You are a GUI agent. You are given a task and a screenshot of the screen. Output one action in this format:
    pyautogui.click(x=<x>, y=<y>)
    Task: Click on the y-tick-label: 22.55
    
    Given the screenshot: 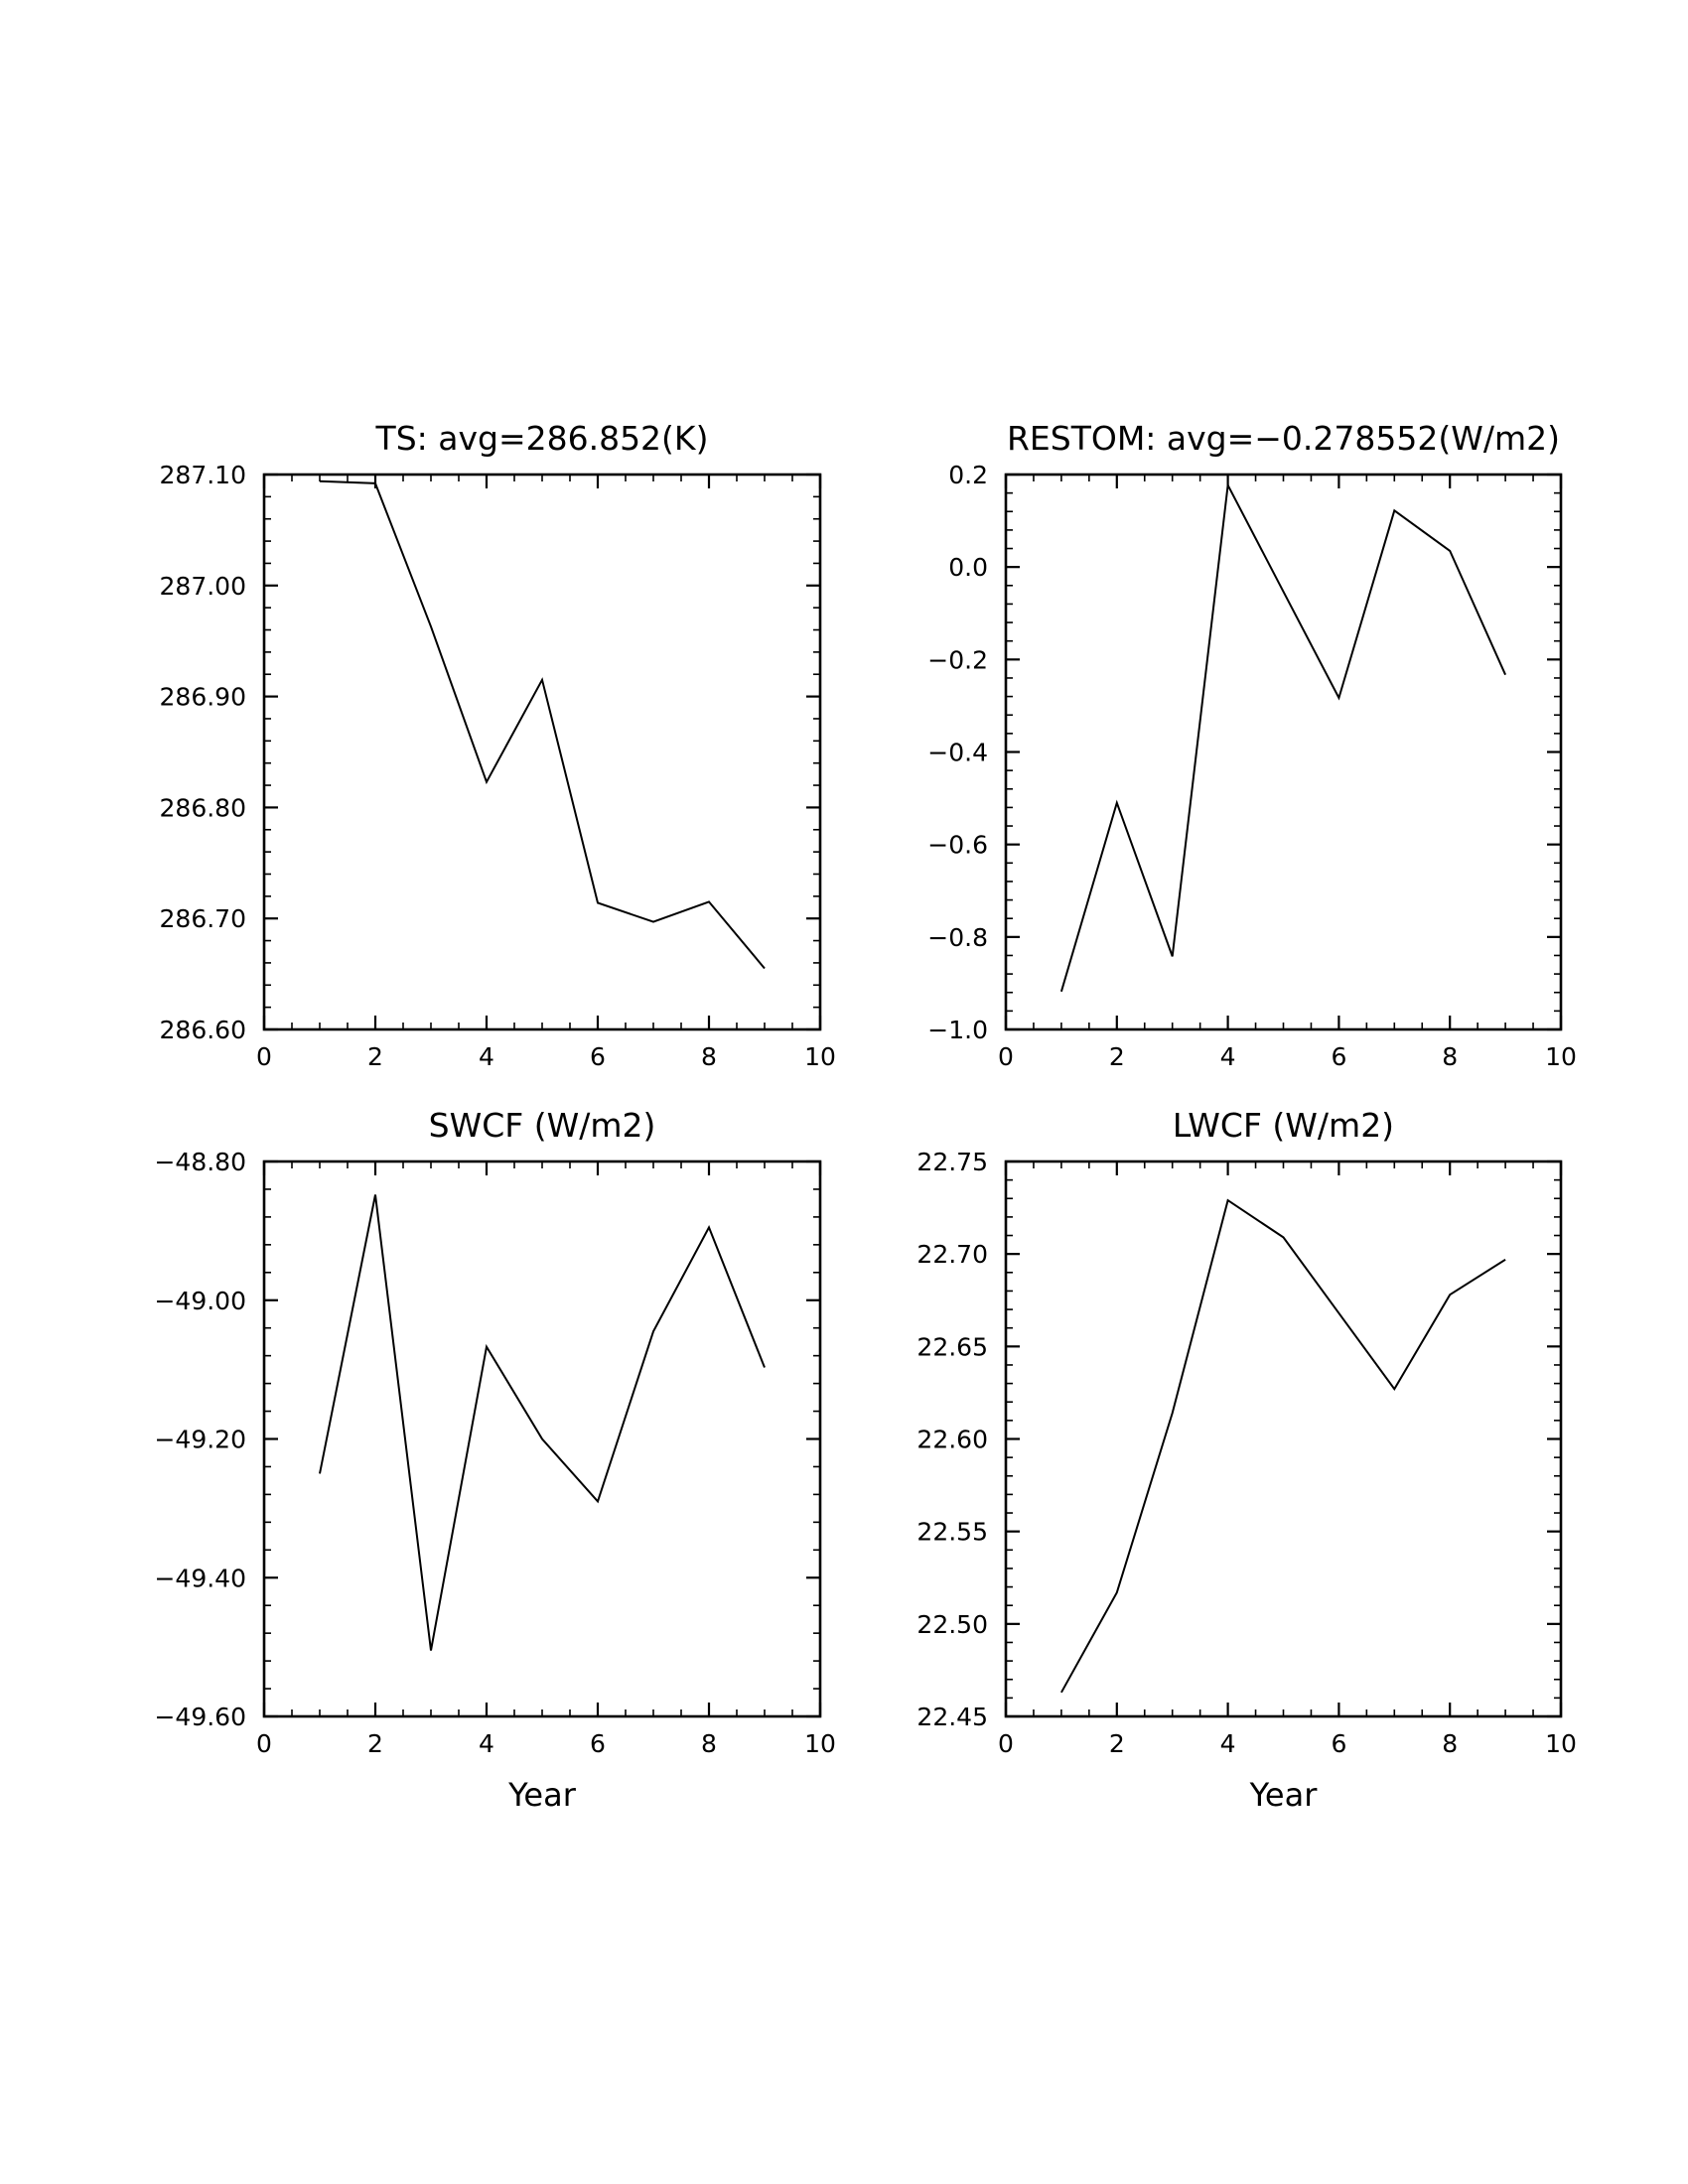 What is the action you would take?
    pyautogui.click(x=952, y=1532)
    